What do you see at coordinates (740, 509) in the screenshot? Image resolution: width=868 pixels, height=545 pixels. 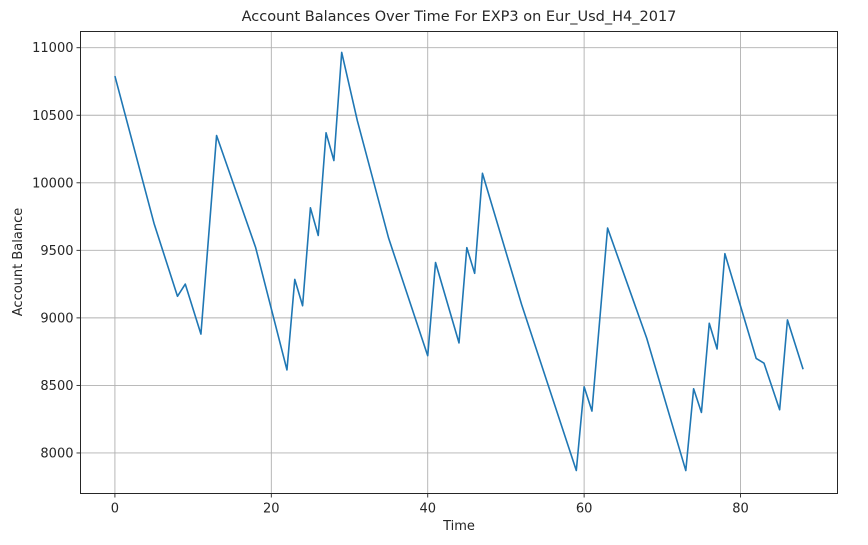 I see `x-tick-label: 80` at bounding box center [740, 509].